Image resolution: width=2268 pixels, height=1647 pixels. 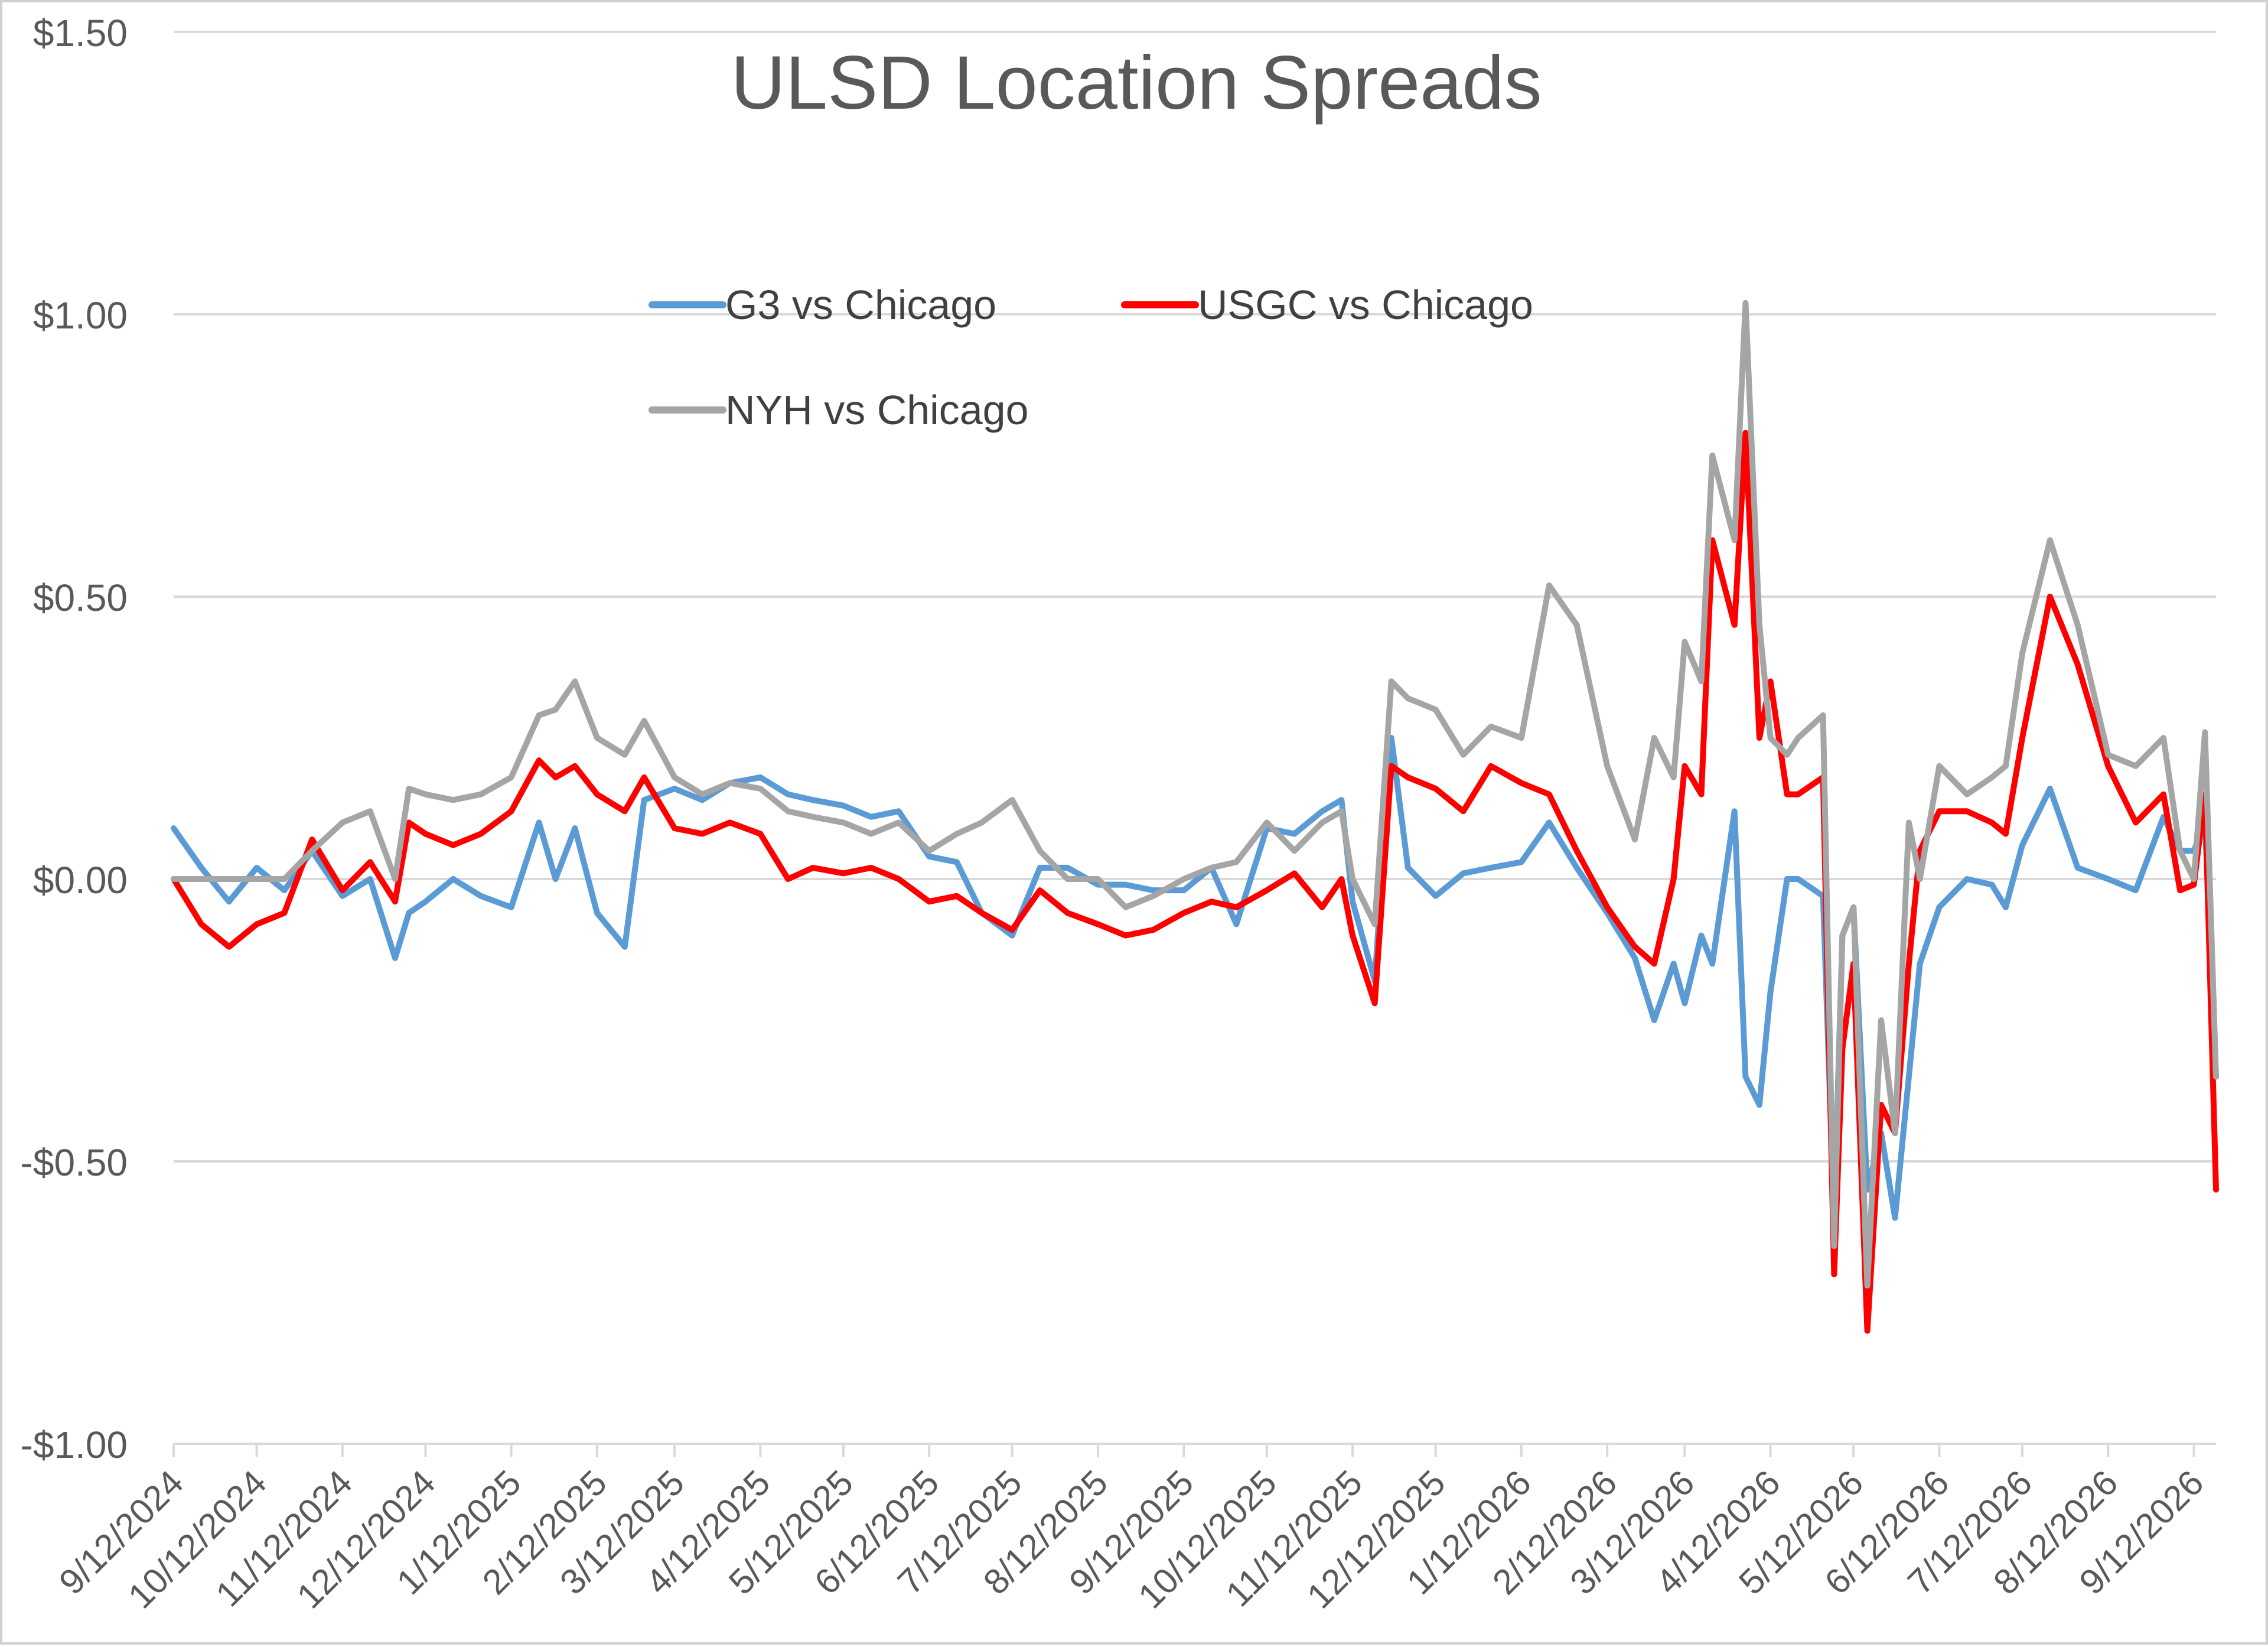 What do you see at coordinates (80, 315) in the screenshot?
I see `y-tick-label: $1.00` at bounding box center [80, 315].